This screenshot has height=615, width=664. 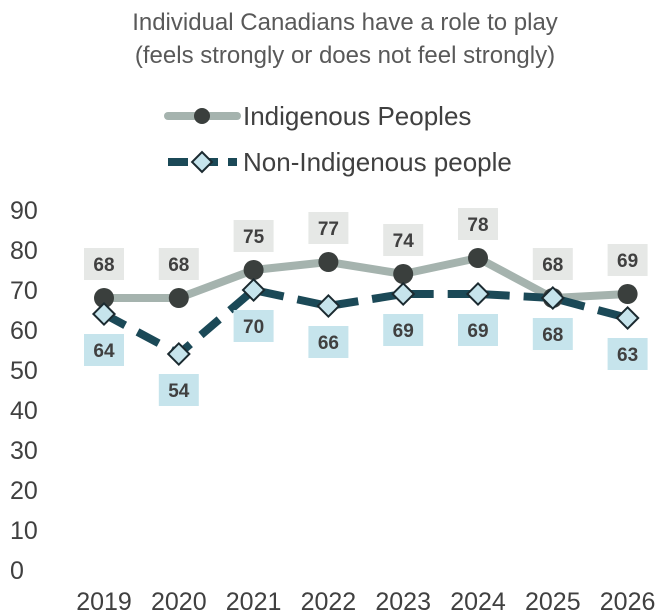 I want to click on data-label-non-indigenous: 63, so click(x=627, y=355).